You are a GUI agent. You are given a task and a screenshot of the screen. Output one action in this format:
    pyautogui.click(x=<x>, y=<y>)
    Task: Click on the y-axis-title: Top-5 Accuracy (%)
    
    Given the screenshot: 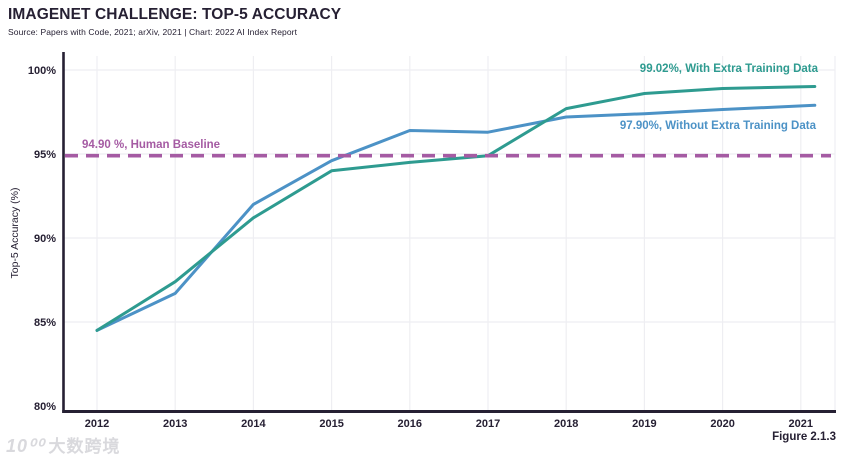 What is the action you would take?
    pyautogui.click(x=15, y=233)
    